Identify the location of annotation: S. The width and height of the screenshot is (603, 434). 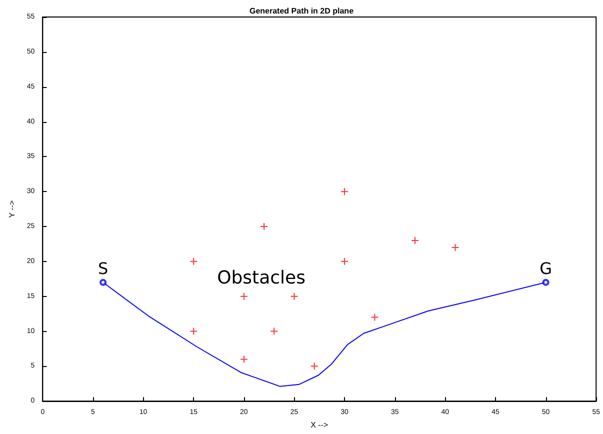
(103, 268).